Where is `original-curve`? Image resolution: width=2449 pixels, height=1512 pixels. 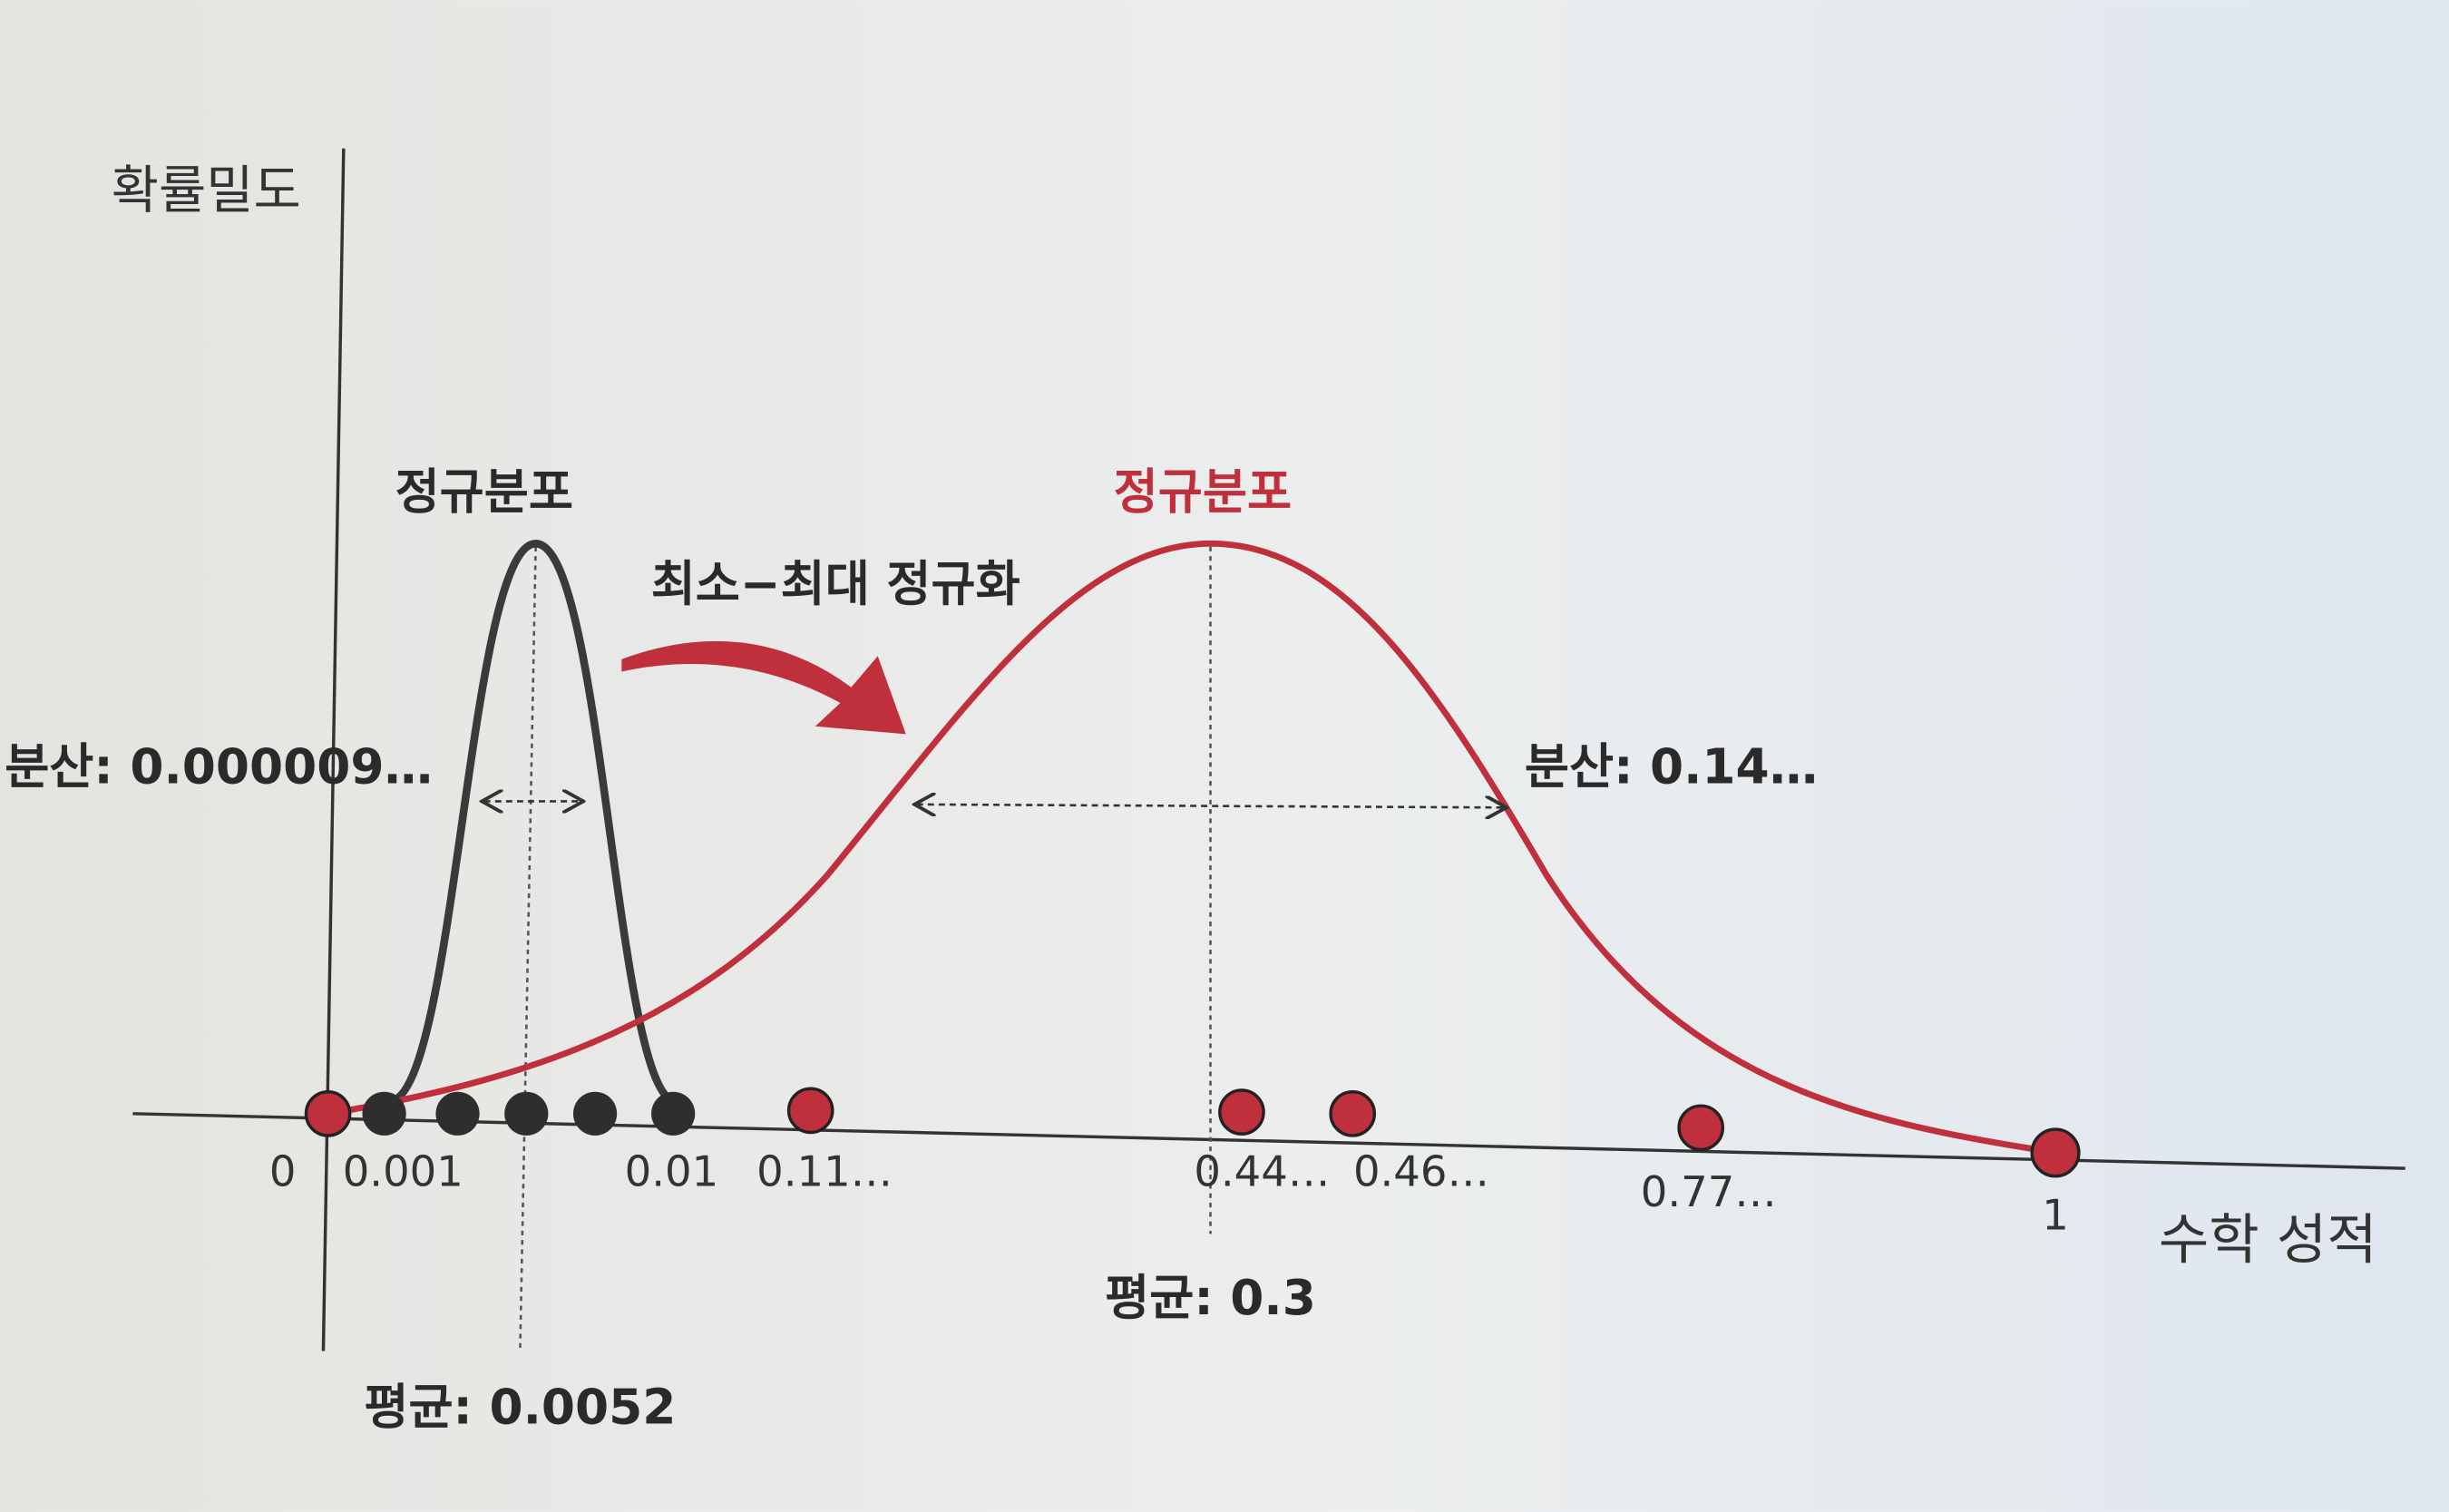 original-curve is located at coordinates (533, 823).